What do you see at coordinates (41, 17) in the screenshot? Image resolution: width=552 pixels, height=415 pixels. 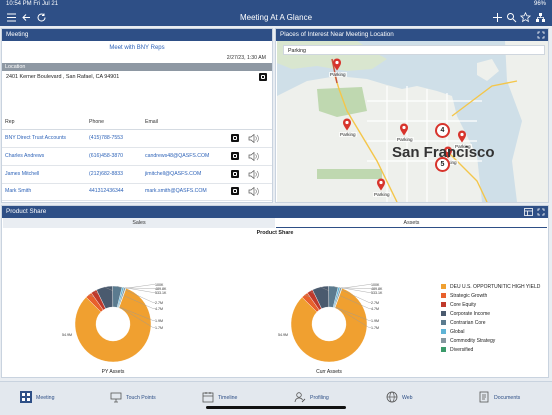 I see `refresh-icon` at bounding box center [41, 17].